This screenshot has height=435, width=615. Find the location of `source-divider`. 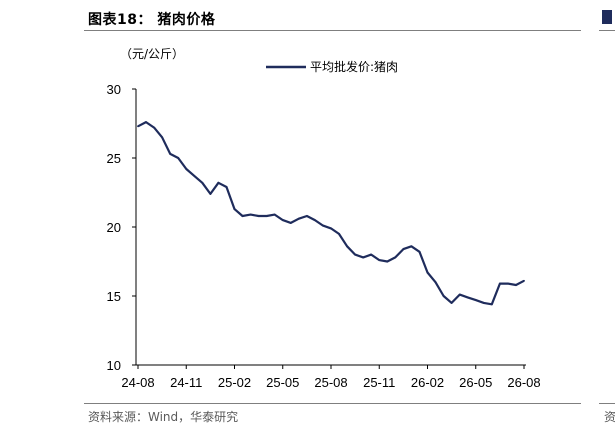

source-divider is located at coordinates (332, 403).